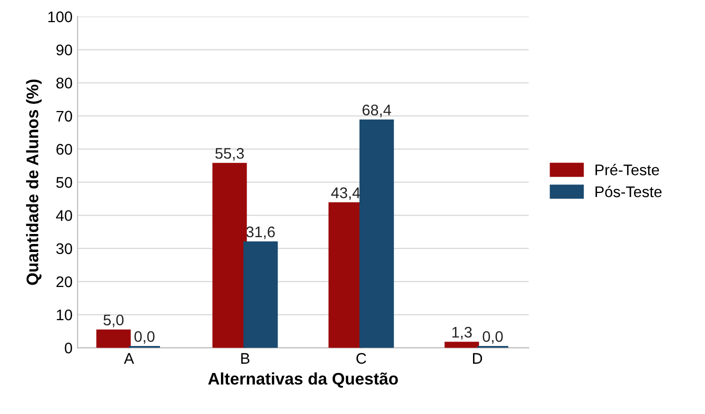 Image resolution: width=705 pixels, height=414 pixels. Describe the element at coordinates (64, 149) in the screenshot. I see `y-tick-label: 60` at that location.